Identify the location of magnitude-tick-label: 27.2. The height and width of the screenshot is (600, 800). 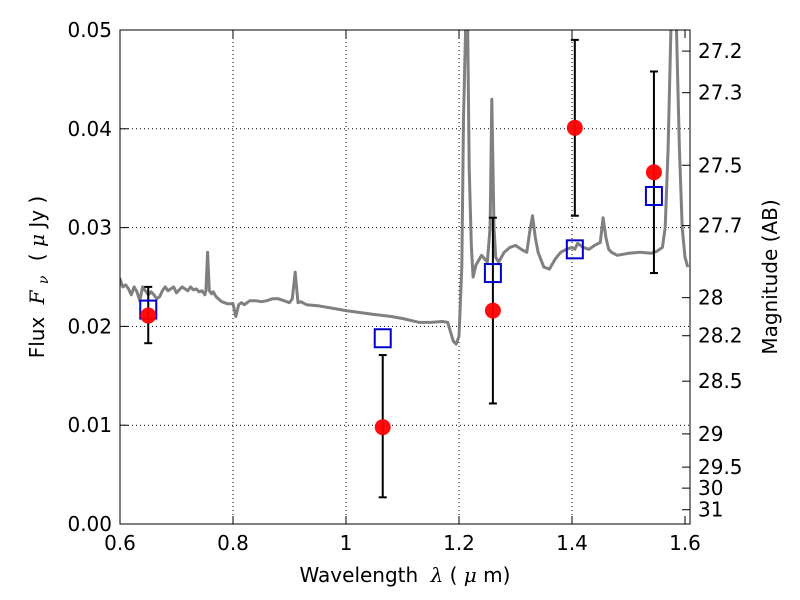
(720, 51).